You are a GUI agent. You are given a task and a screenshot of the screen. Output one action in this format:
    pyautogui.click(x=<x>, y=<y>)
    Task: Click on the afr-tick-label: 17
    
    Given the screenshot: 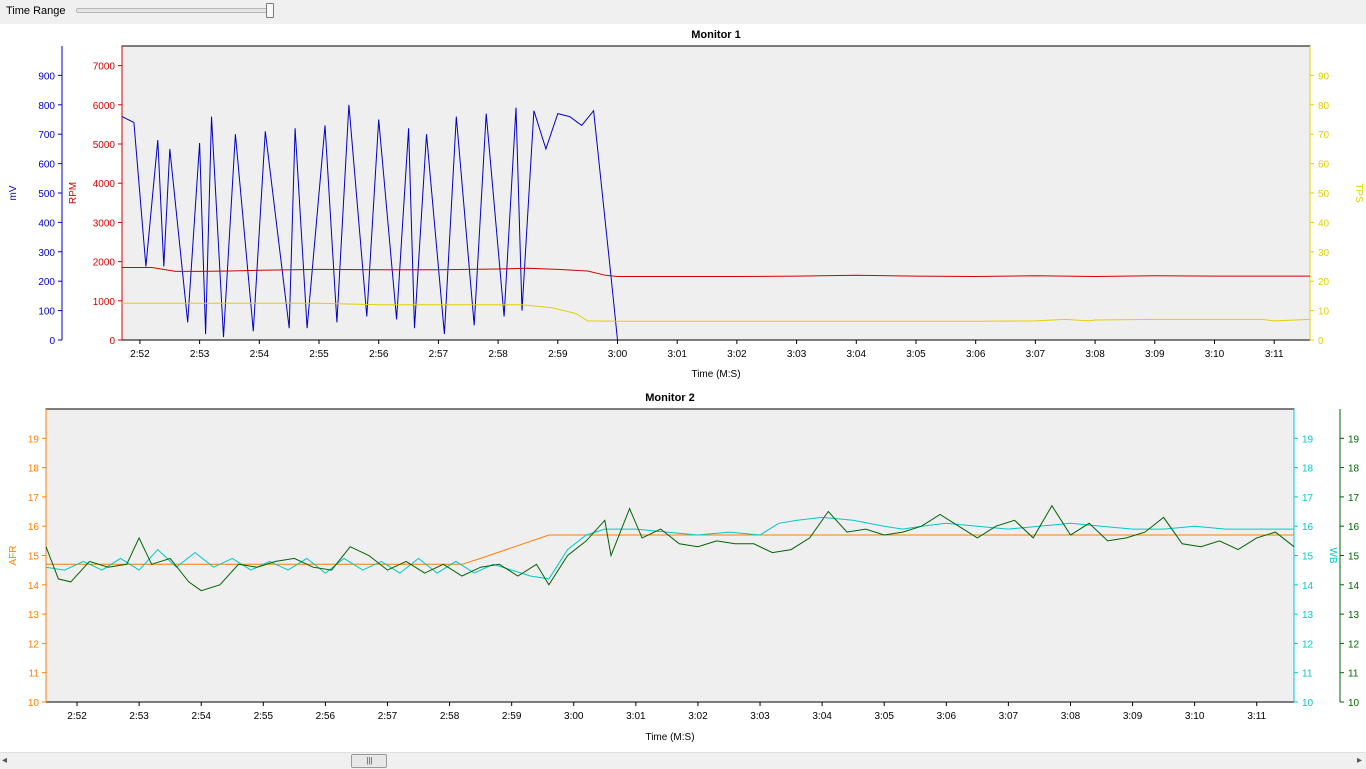 What is the action you would take?
    pyautogui.click(x=34, y=498)
    